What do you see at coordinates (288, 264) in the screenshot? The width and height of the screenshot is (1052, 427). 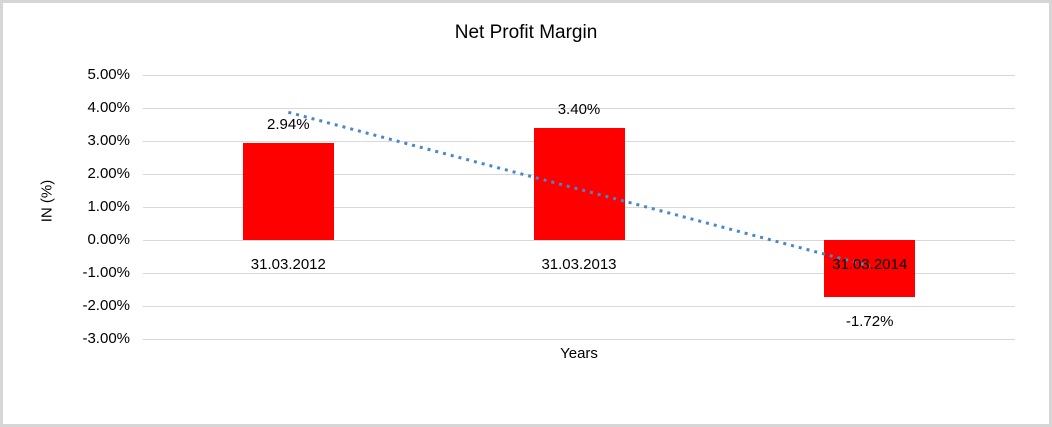 I see `category-label: 31.03.2012` at bounding box center [288, 264].